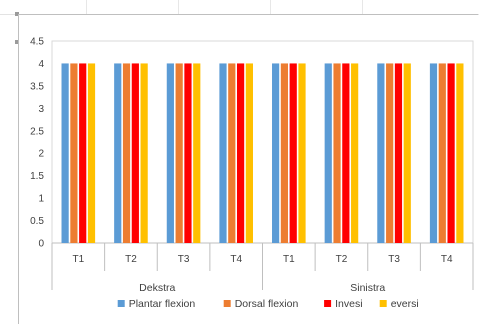 The width and height of the screenshot is (479, 324). Describe the element at coordinates (41, 109) in the screenshot. I see `y-tick-label: 3` at that location.